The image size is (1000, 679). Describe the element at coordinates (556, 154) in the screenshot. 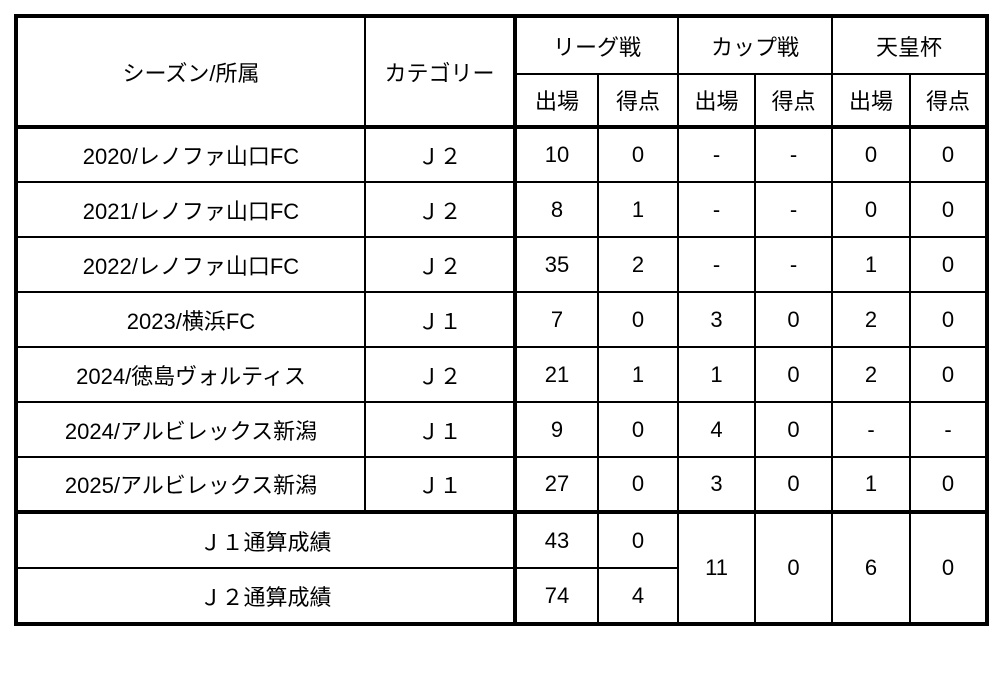

I see `cell-league-appearances: 10` at that location.